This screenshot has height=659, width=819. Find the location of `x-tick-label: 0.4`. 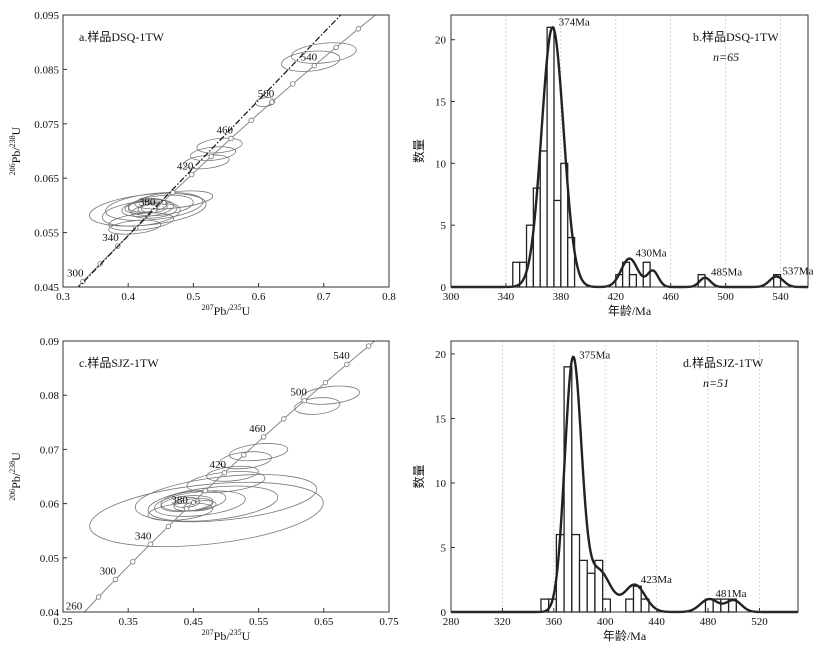

x-tick-label: 0.4 is located at coordinates (128, 297).